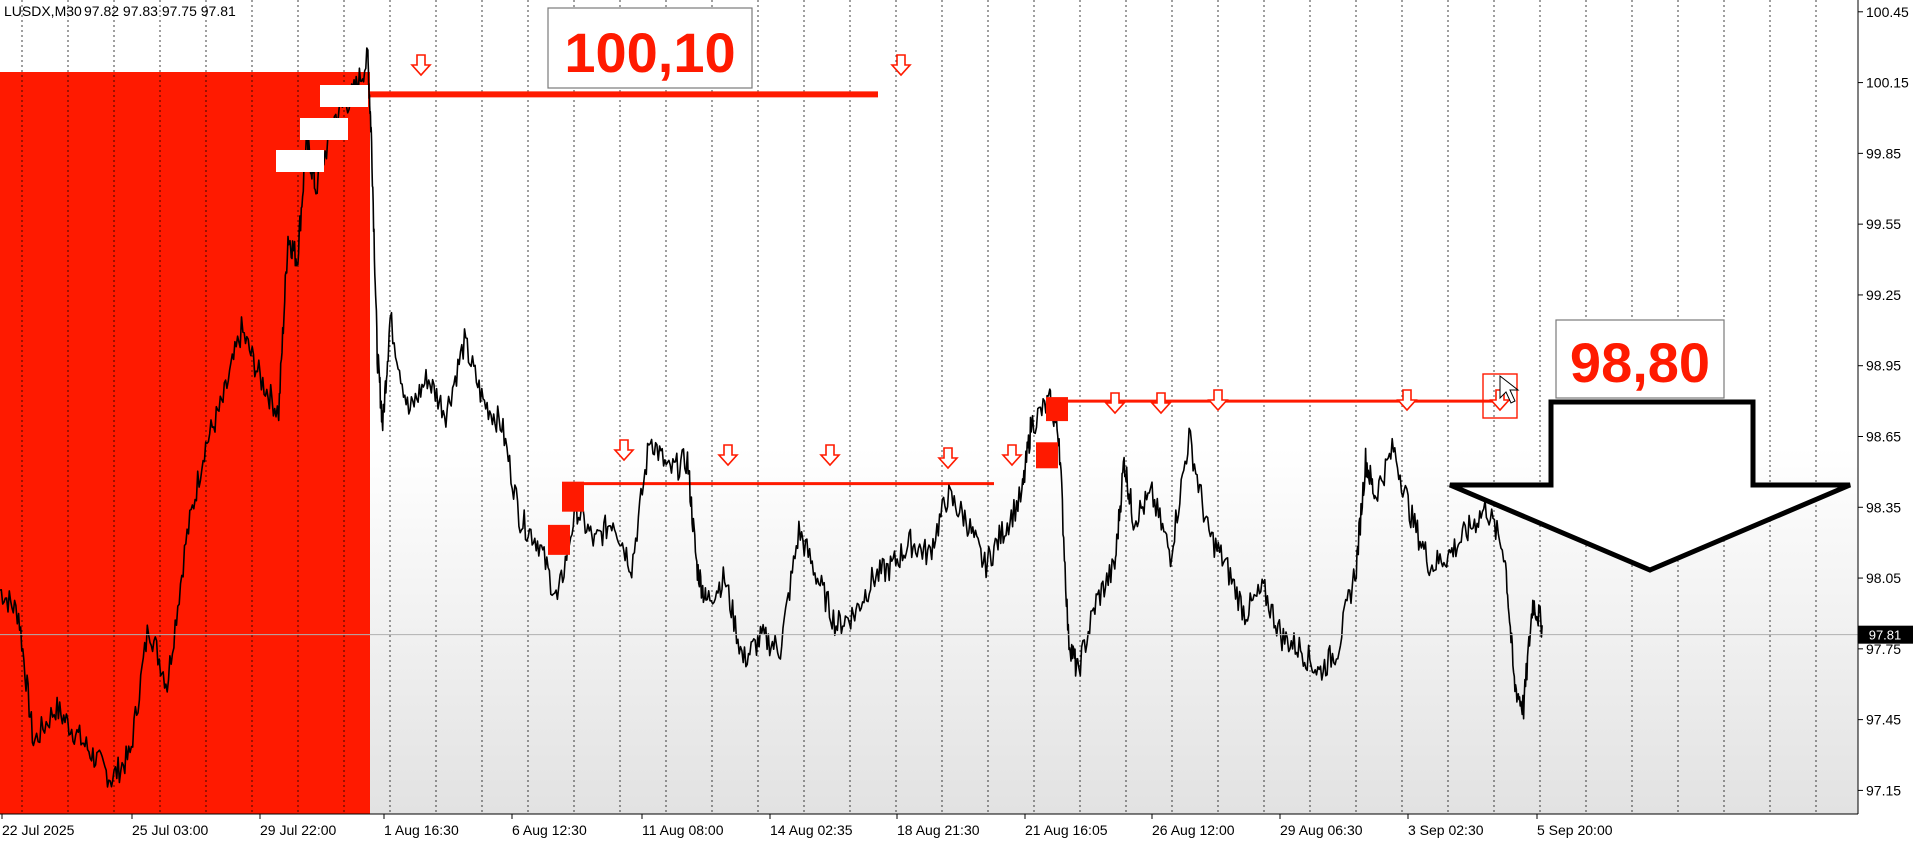 The image size is (1913, 847). Describe the element at coordinates (1650, 486) in the screenshot. I see `big-down-arrow-icon` at that location.